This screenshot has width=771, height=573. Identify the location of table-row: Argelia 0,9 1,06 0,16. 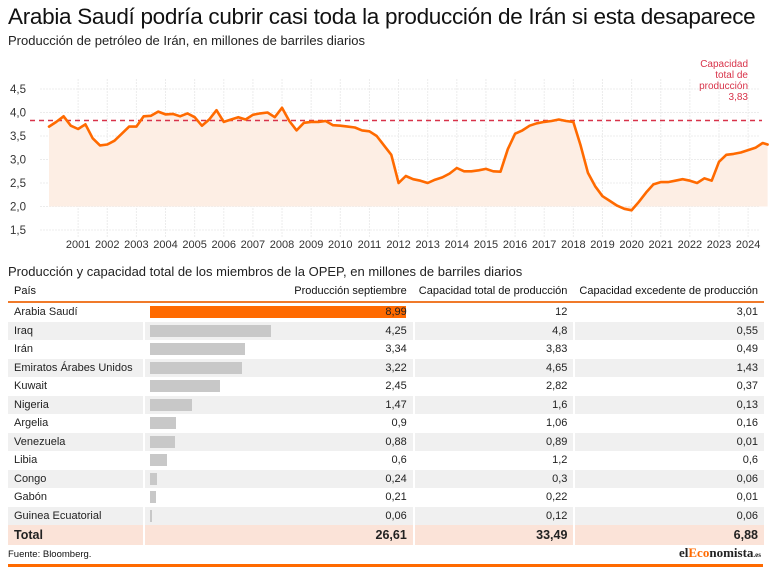
(386, 423).